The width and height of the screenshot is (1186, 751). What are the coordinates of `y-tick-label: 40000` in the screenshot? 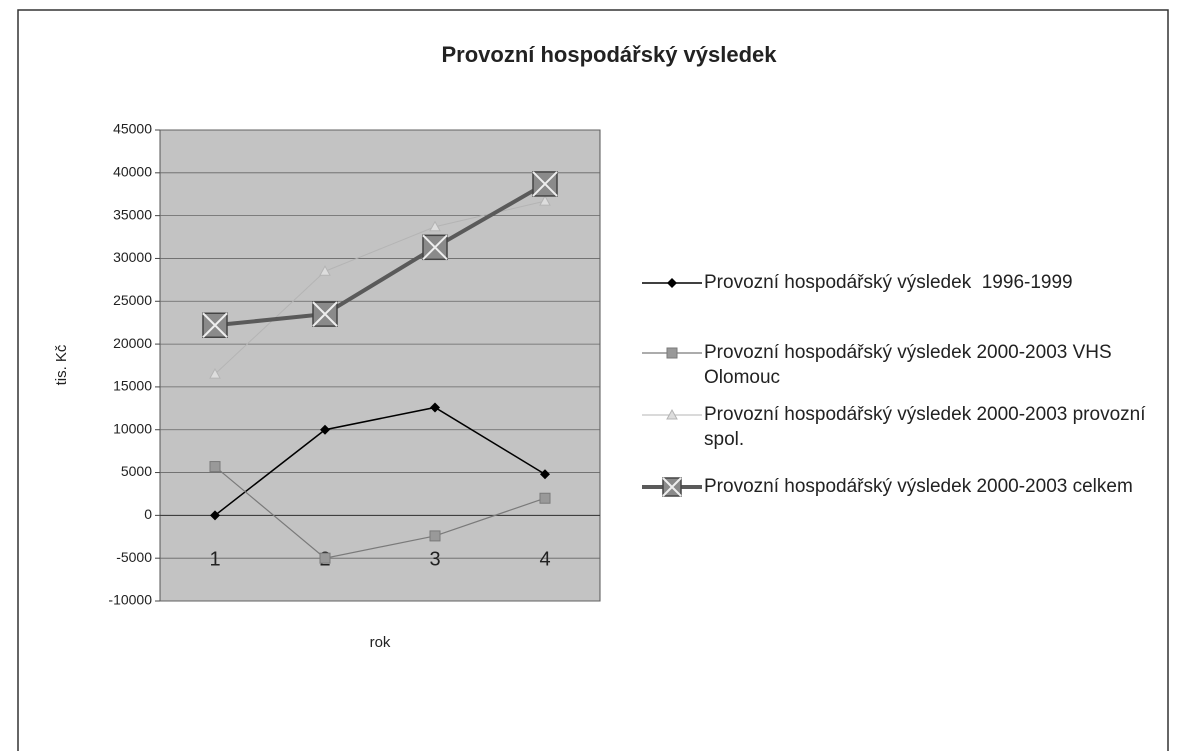 It's located at (132, 172).